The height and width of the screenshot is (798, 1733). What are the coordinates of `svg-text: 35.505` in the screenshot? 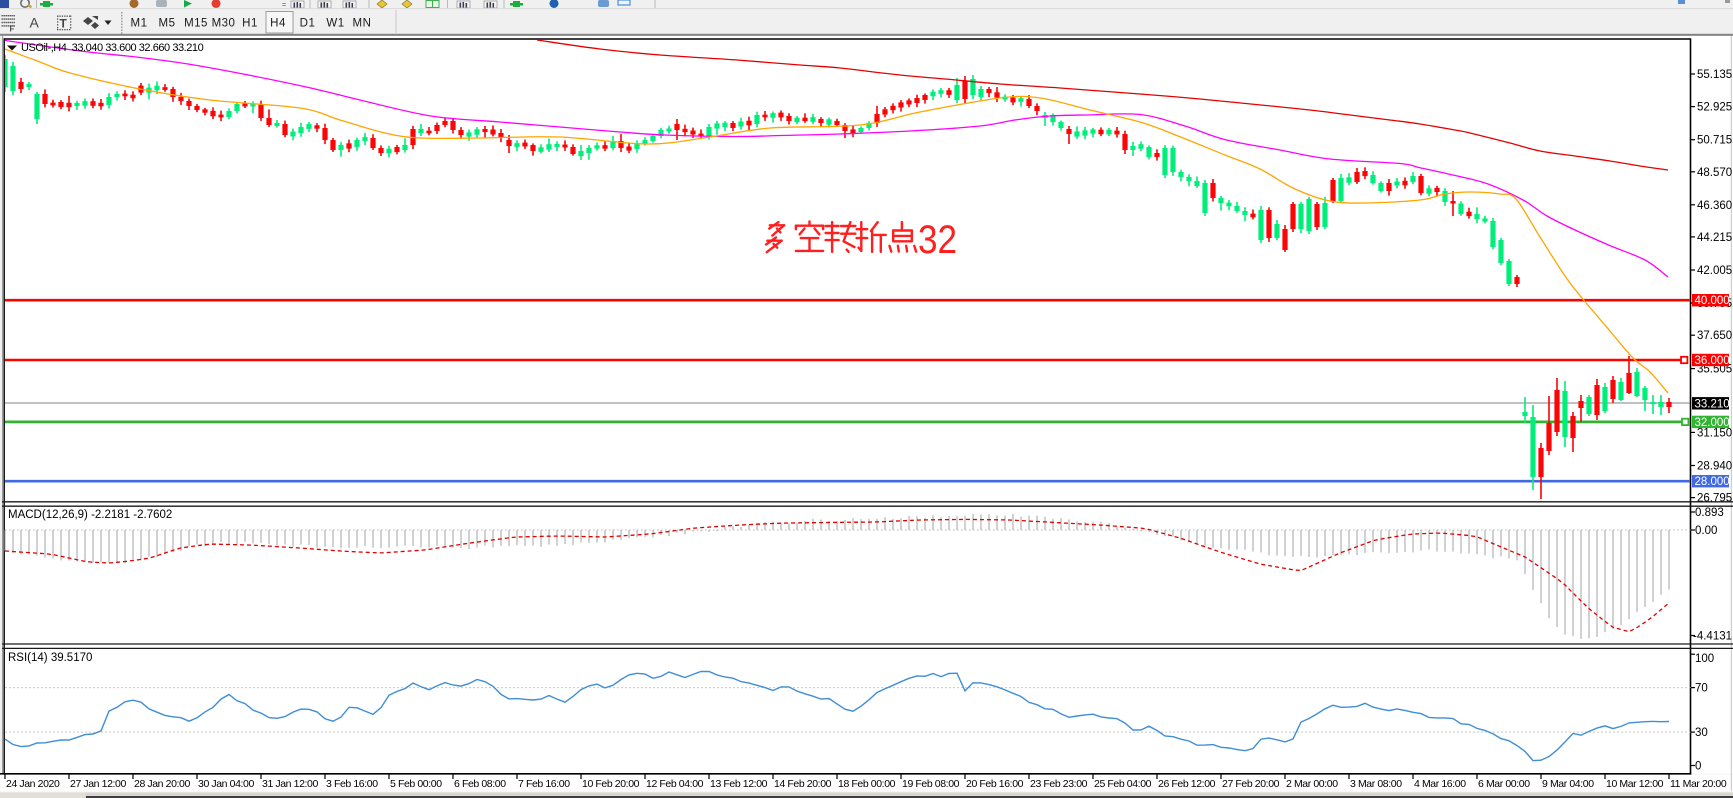 It's located at (1714, 370).